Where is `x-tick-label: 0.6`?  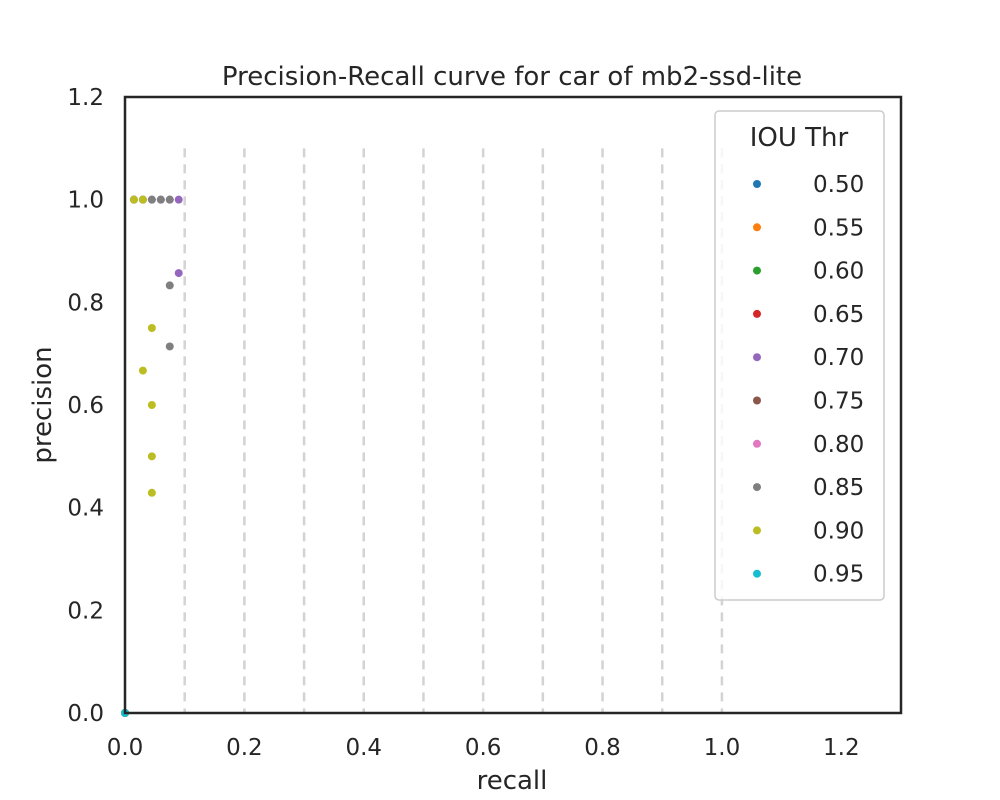
x-tick-label: 0.6 is located at coordinates (483, 748).